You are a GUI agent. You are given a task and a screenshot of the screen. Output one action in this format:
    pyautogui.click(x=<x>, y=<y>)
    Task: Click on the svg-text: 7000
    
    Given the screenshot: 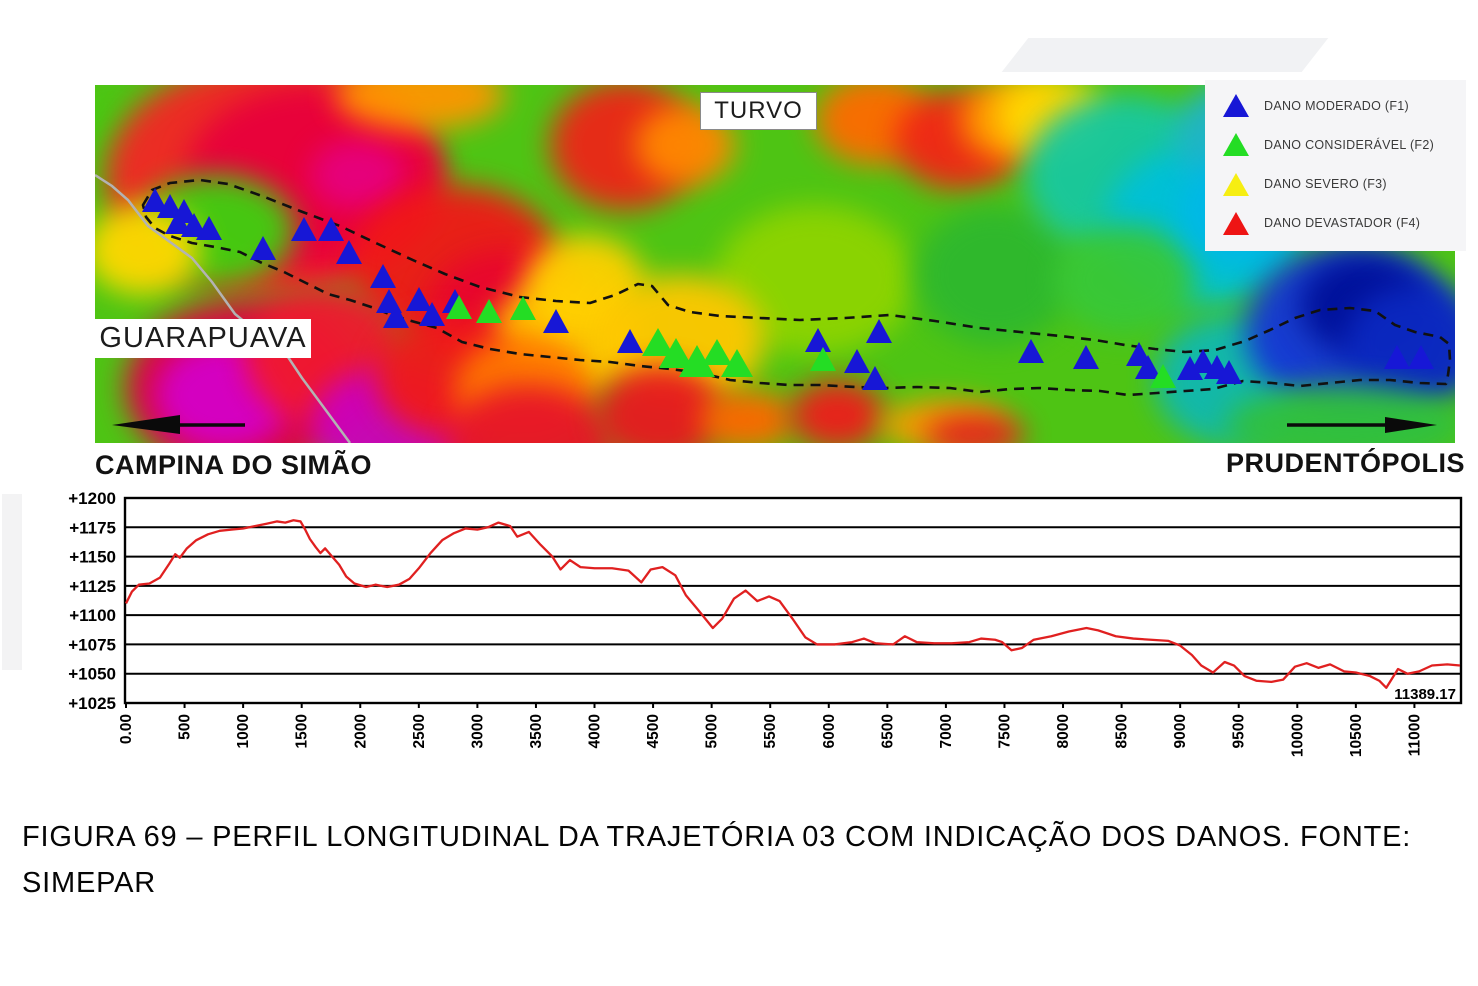 What is the action you would take?
    pyautogui.click(x=946, y=731)
    